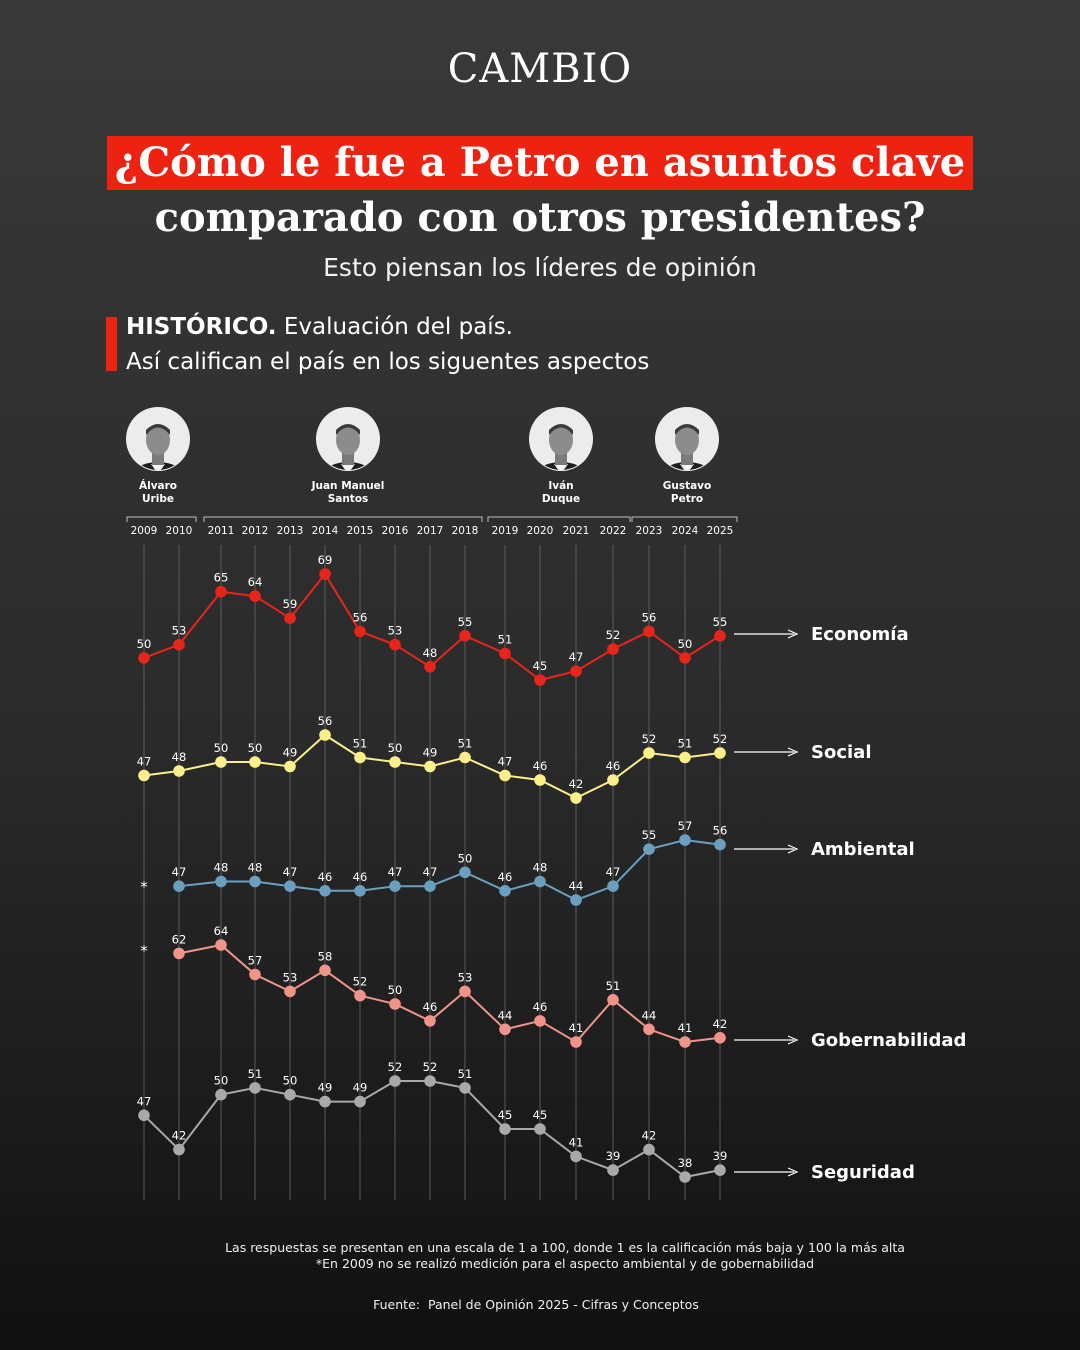 Image resolution: width=1080 pixels, height=1350 pixels. Describe the element at coordinates (144, 644) in the screenshot. I see `data-label-economia-2009: 50` at that location.